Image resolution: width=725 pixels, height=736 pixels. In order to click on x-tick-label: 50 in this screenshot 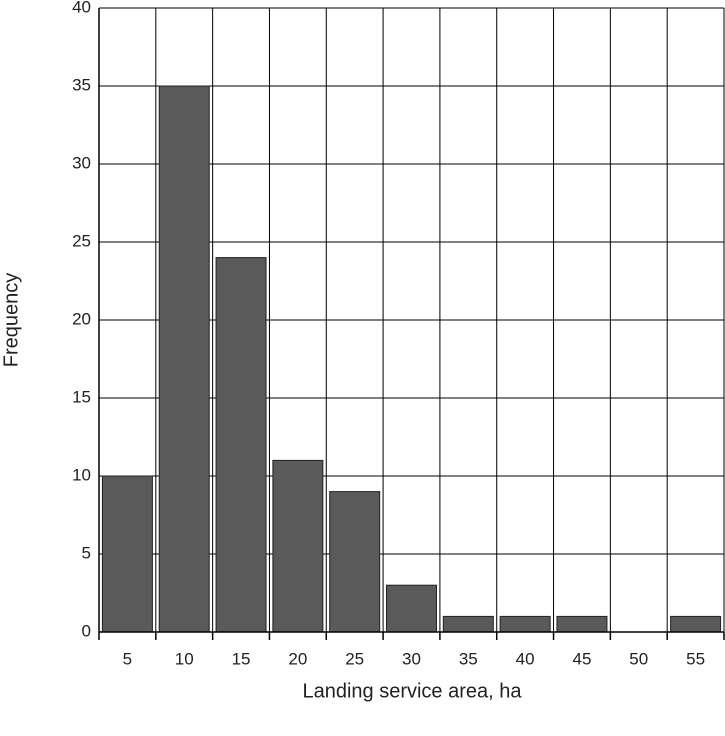, I will do `click(638, 658)`.